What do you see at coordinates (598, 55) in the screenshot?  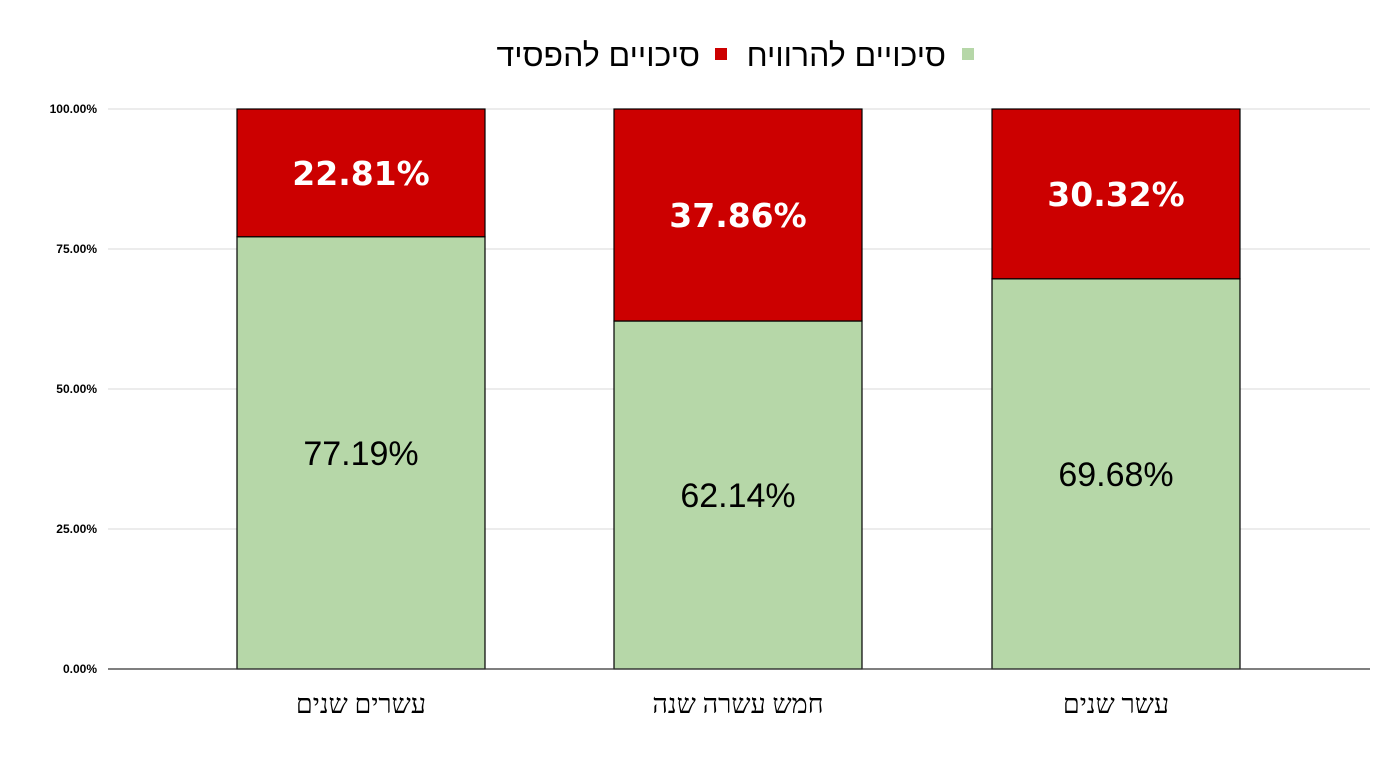 I see `legend-label: סיכויים להפסיד` at bounding box center [598, 55].